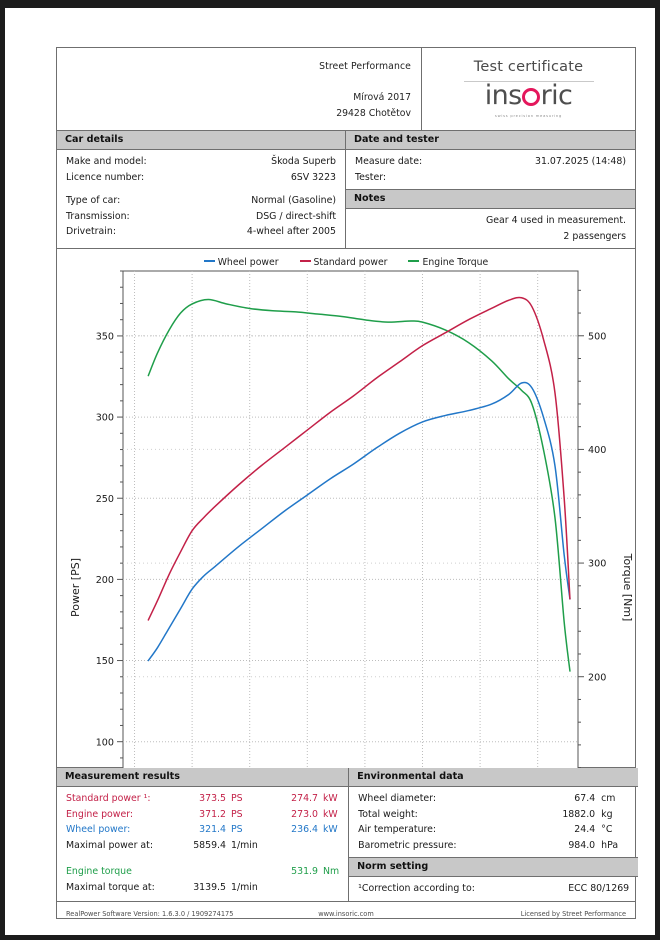  I want to click on notes-title: Notes, so click(490, 199).